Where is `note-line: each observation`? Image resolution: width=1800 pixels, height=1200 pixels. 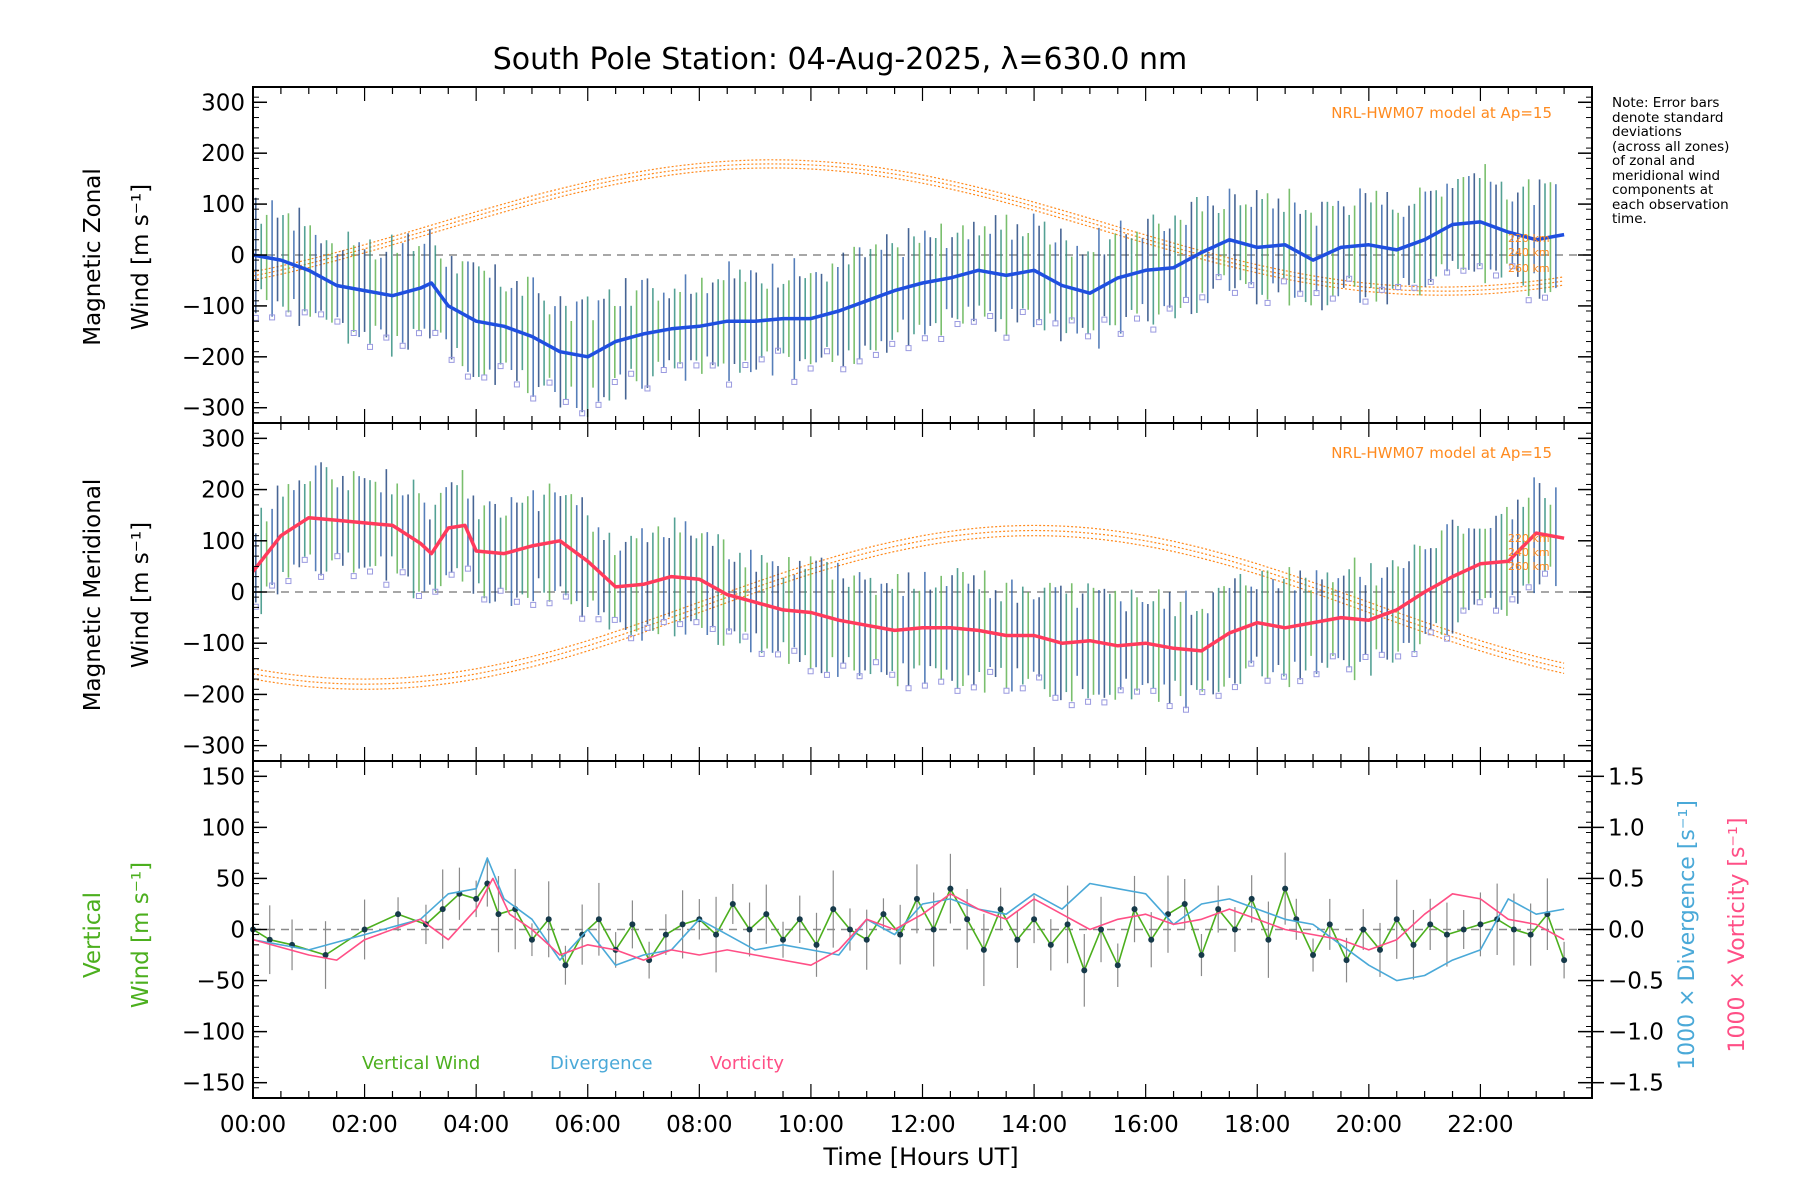
note-line: each observation is located at coordinates (1670, 204).